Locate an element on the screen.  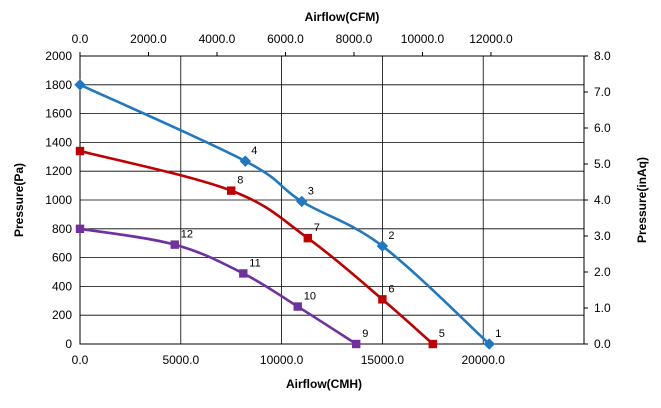
y-tick-label: 1000 is located at coordinates (58, 200).